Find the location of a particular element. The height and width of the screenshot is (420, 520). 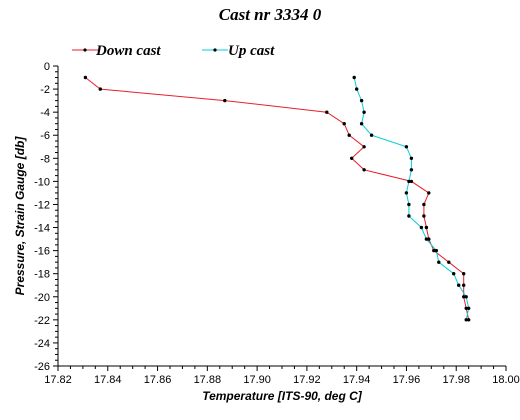

x-tick-label: 17.84 is located at coordinates (108, 380).